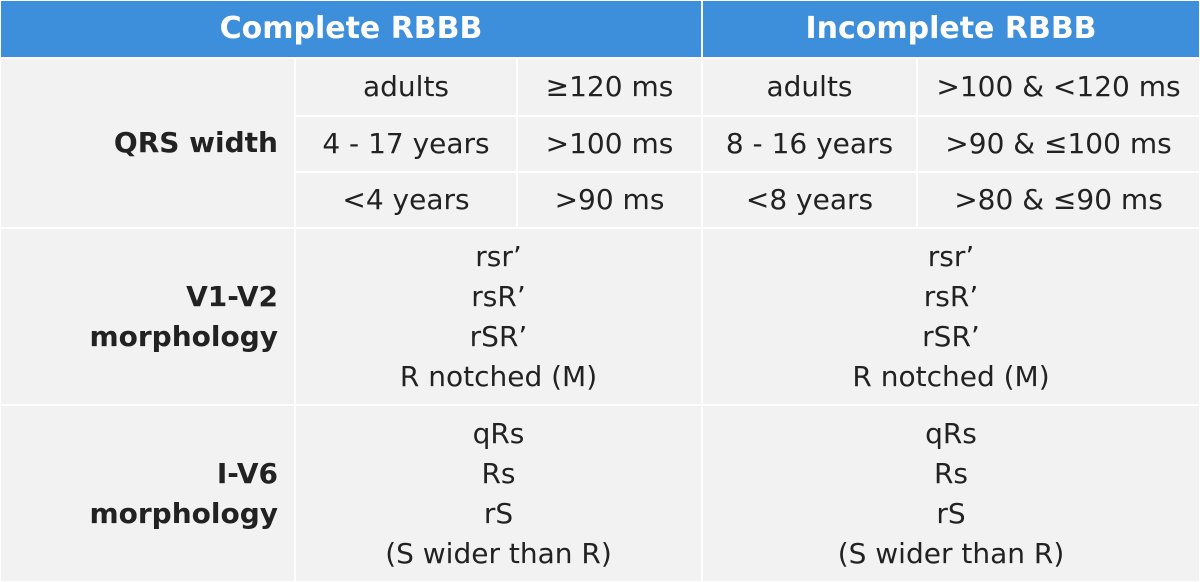 This screenshot has width=1200, height=582. I want to click on cell-text: >100 & <120 ms, so click(1058, 86).